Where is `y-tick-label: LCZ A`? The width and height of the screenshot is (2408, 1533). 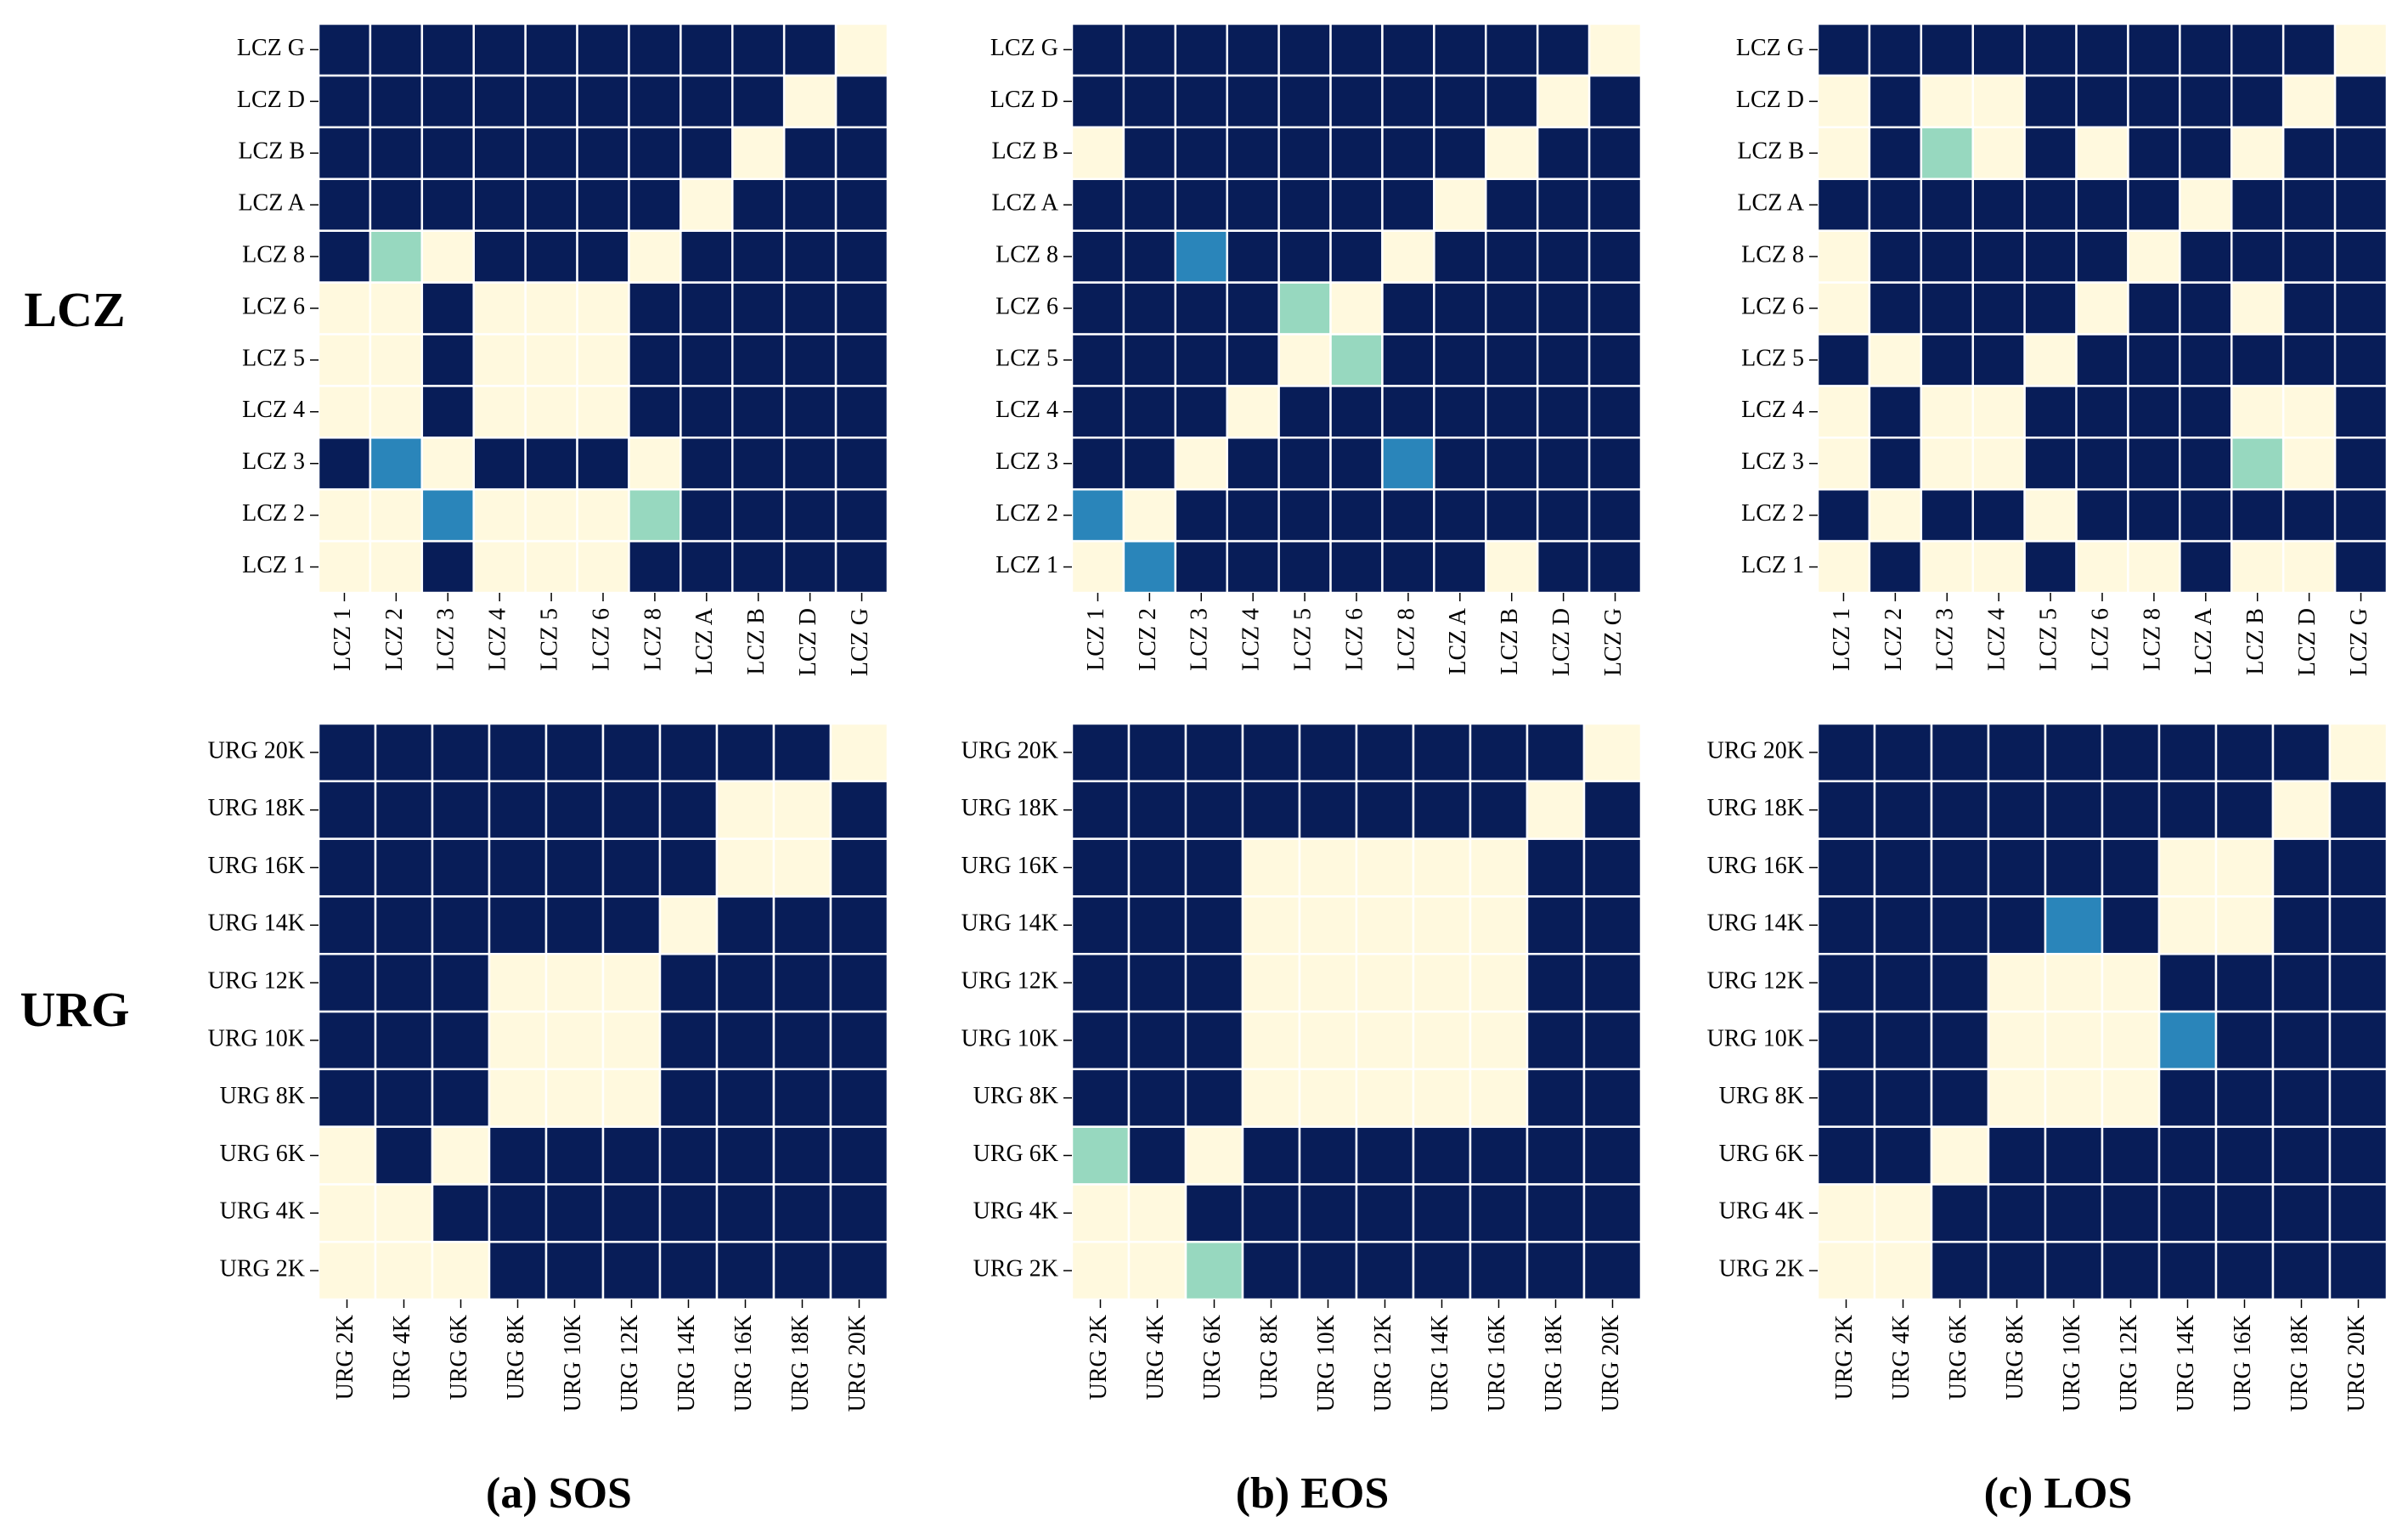 y-tick-label: LCZ A is located at coordinates (272, 204).